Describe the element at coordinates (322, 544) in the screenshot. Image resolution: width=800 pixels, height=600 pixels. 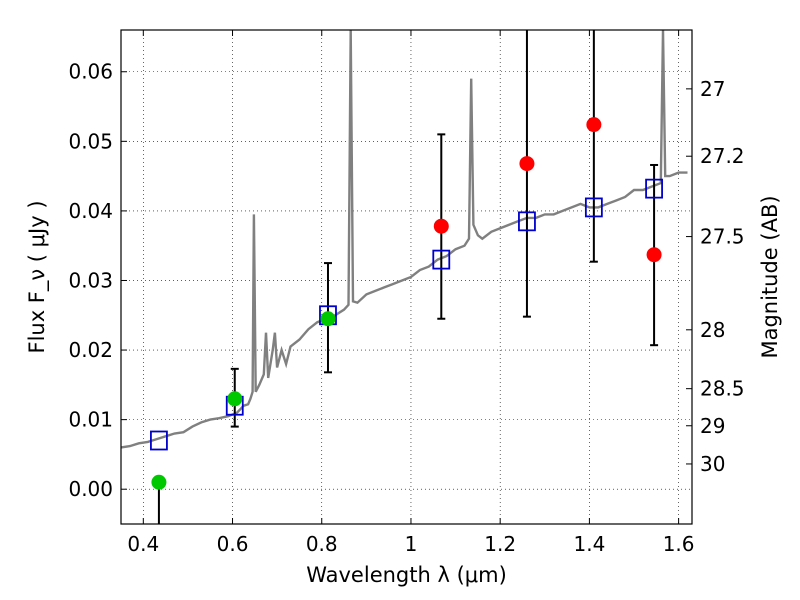
I see `x-tick-label: 0.8` at that location.